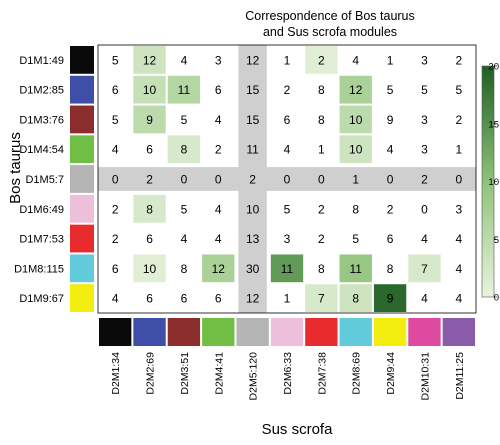 The width and height of the screenshot is (500, 445). What do you see at coordinates (253, 269) in the screenshot?
I see `cell-count: 30` at bounding box center [253, 269].